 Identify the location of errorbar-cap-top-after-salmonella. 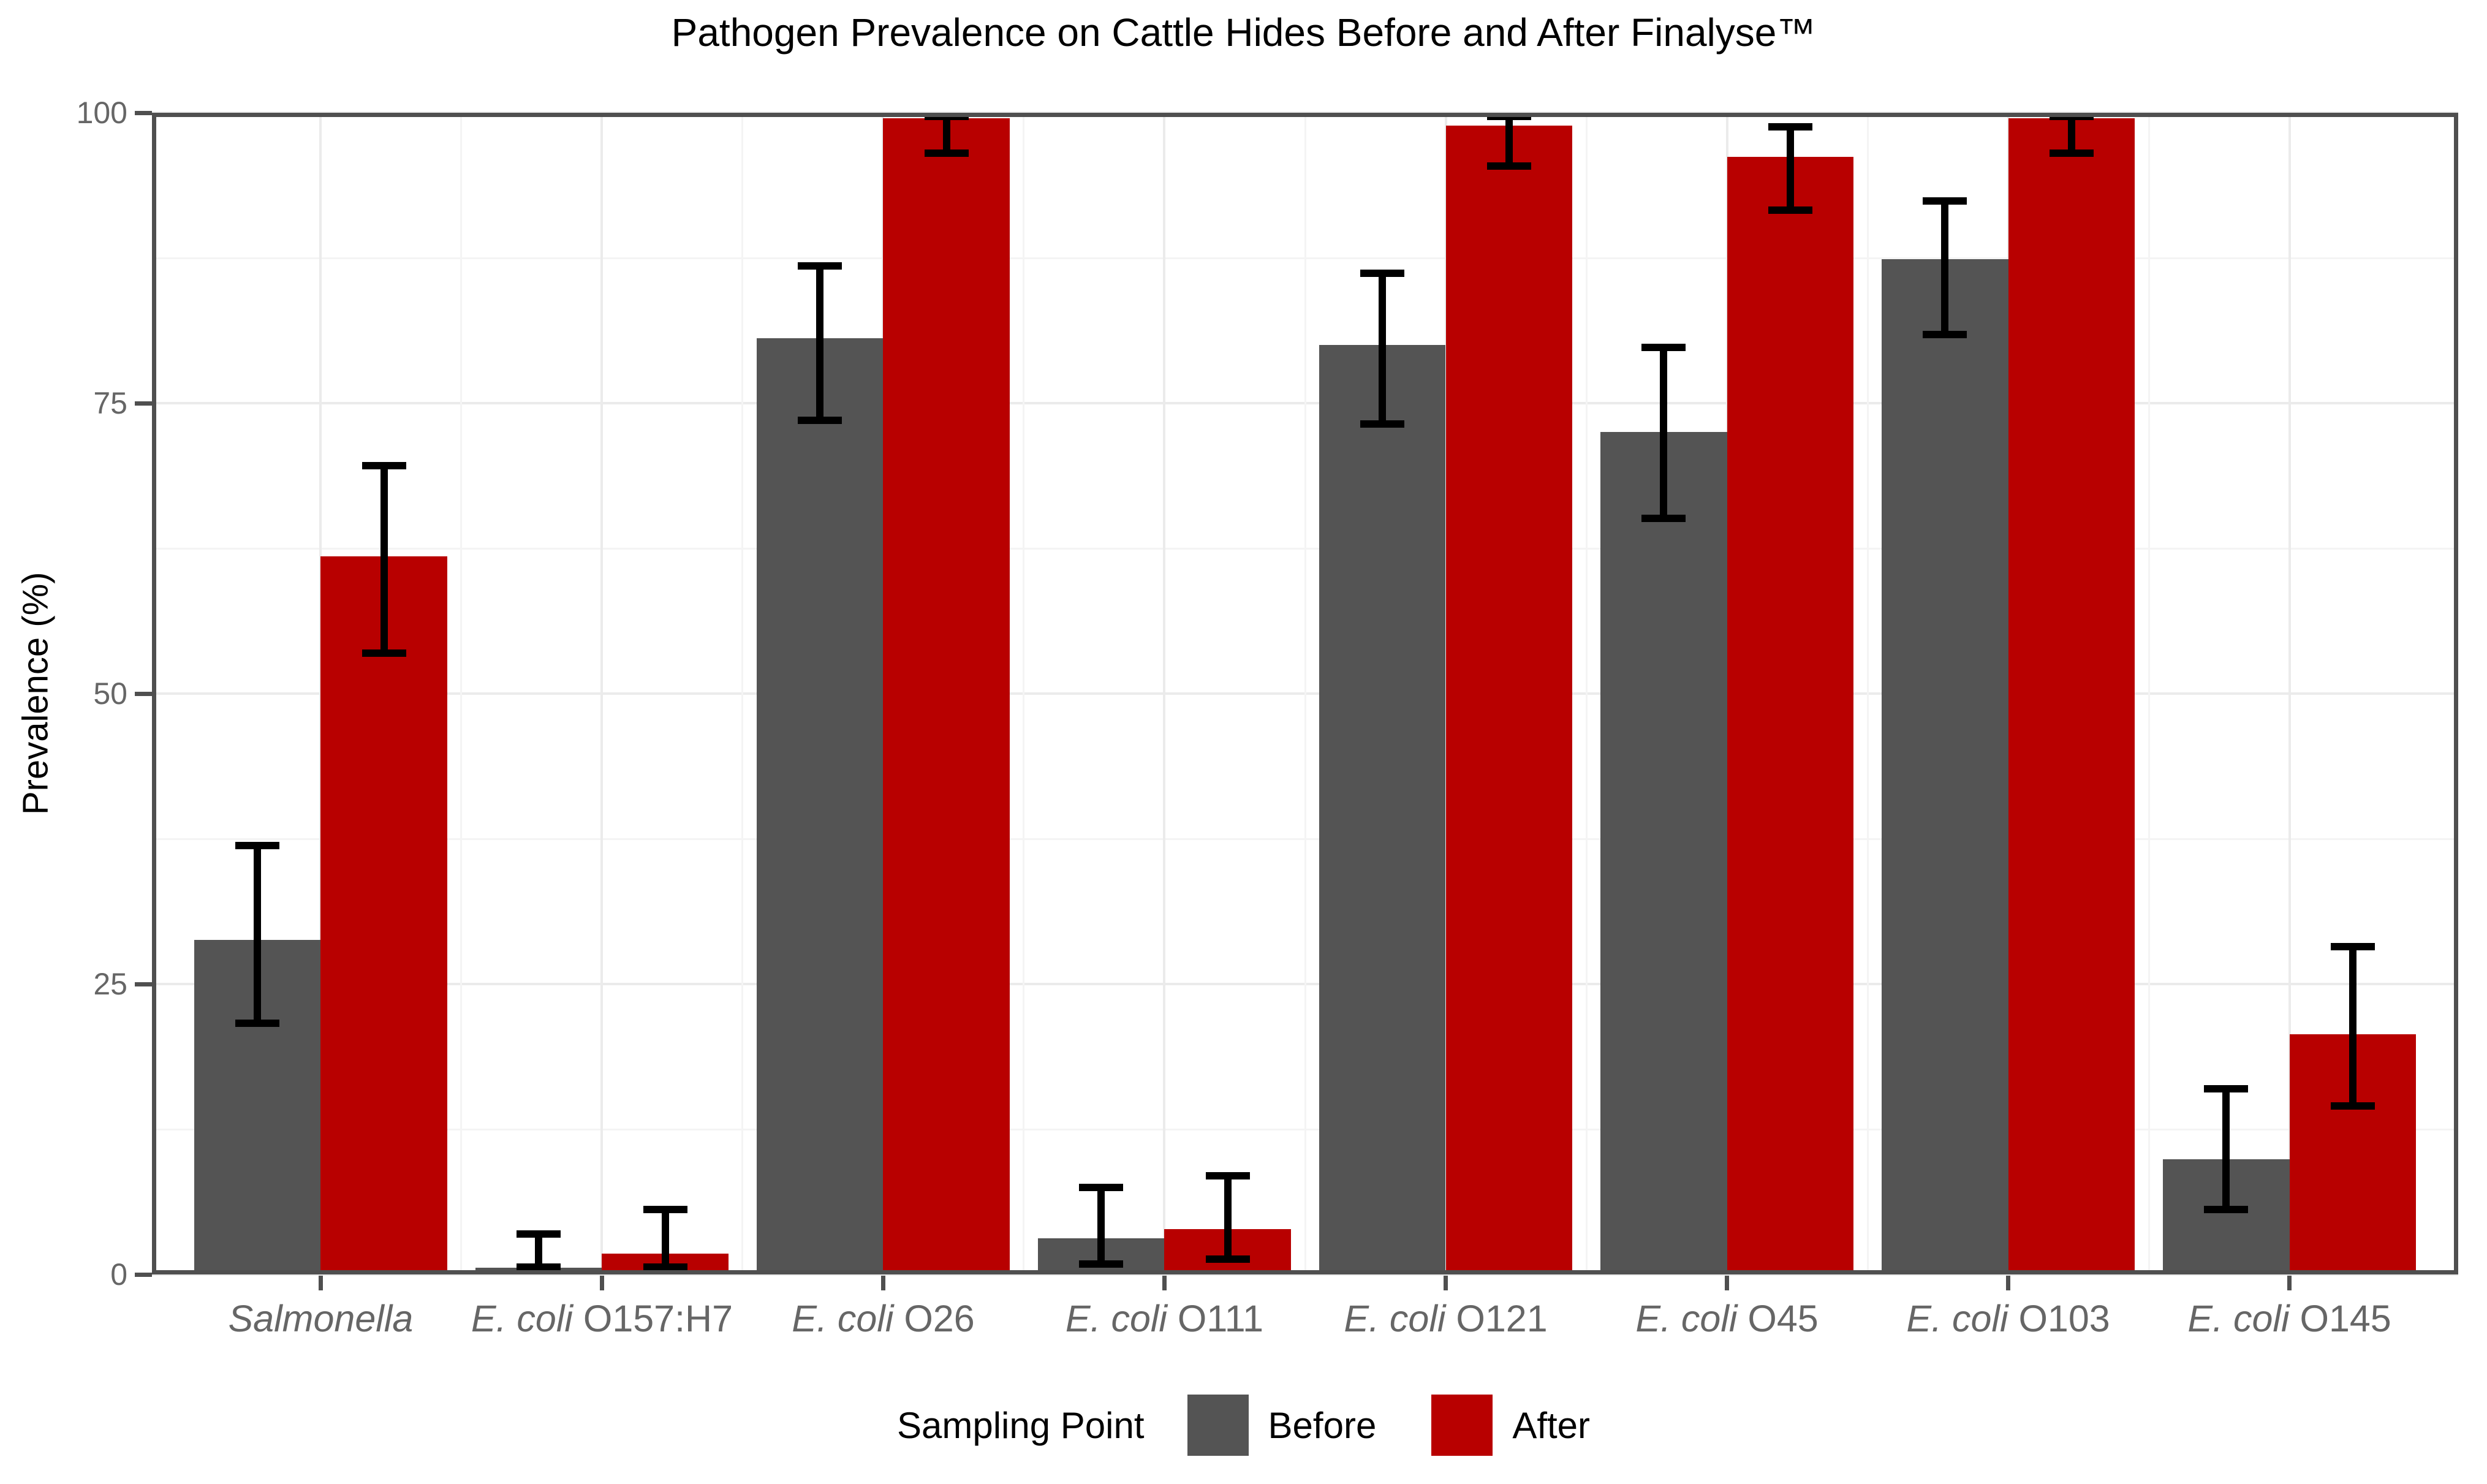
(384, 466).